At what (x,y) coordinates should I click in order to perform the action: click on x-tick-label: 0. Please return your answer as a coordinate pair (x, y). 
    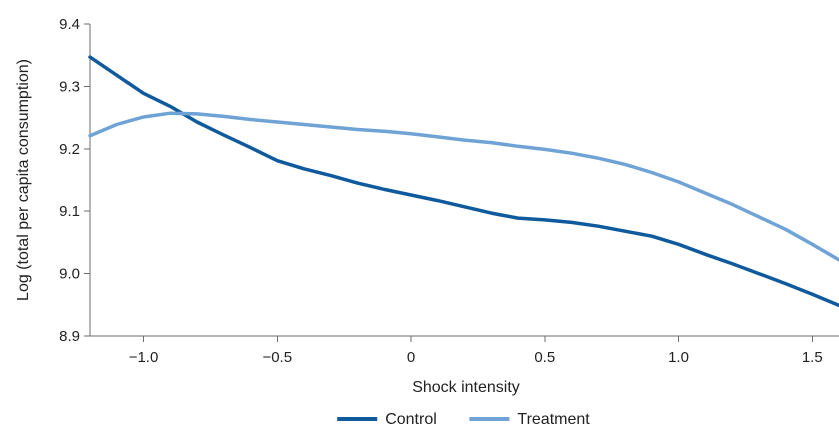
    Looking at the image, I should click on (411, 357).